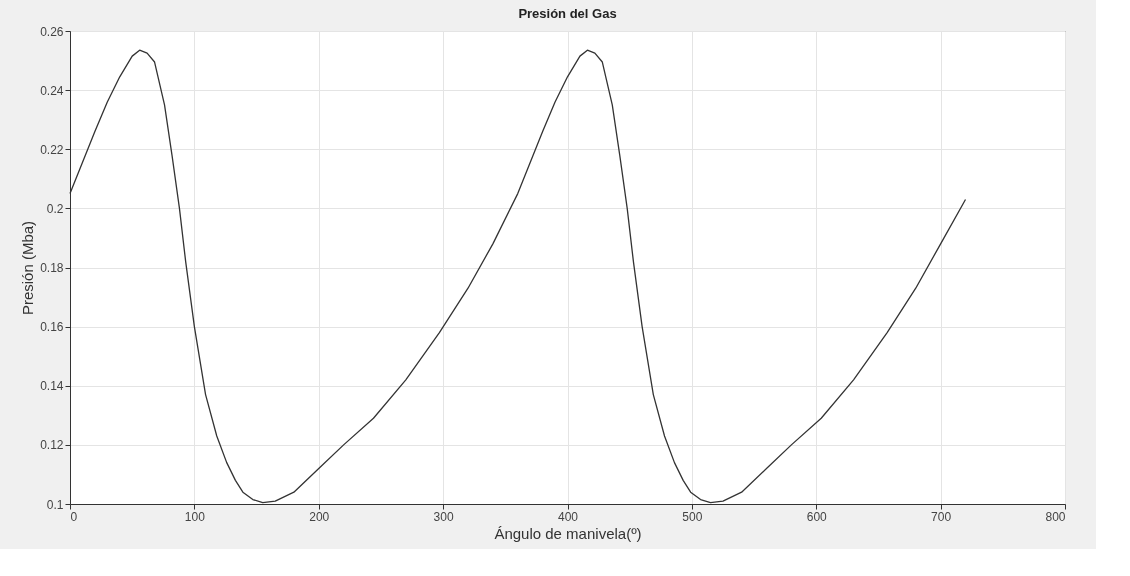 The height and width of the screenshot is (576, 1130). Describe the element at coordinates (52, 90) in the screenshot. I see `y-tick-label: 0.24` at that location.